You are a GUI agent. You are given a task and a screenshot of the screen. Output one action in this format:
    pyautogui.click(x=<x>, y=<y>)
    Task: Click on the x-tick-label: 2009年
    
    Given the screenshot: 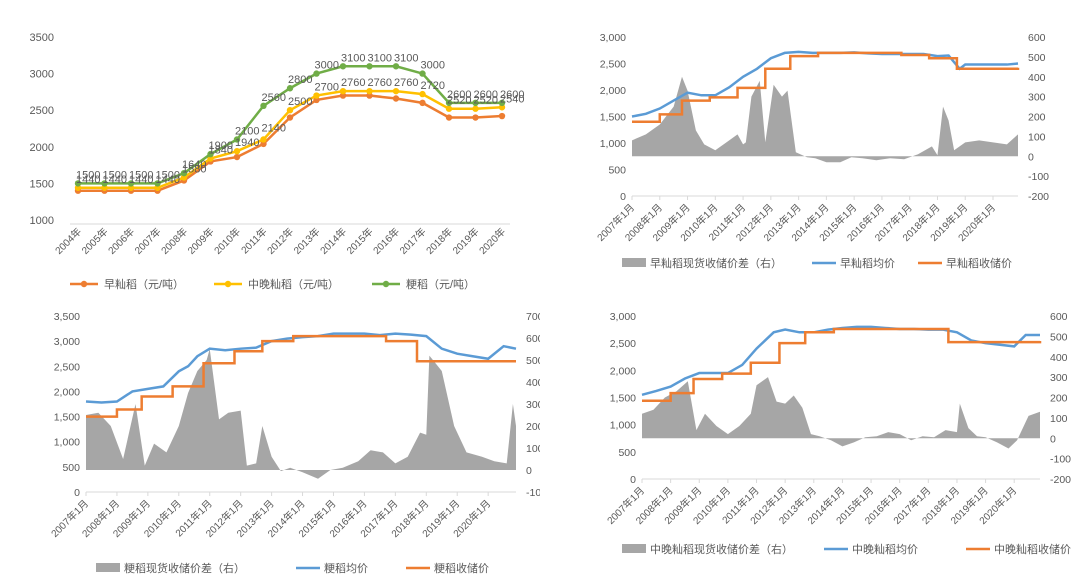 What is the action you would take?
    pyautogui.click(x=201, y=241)
    